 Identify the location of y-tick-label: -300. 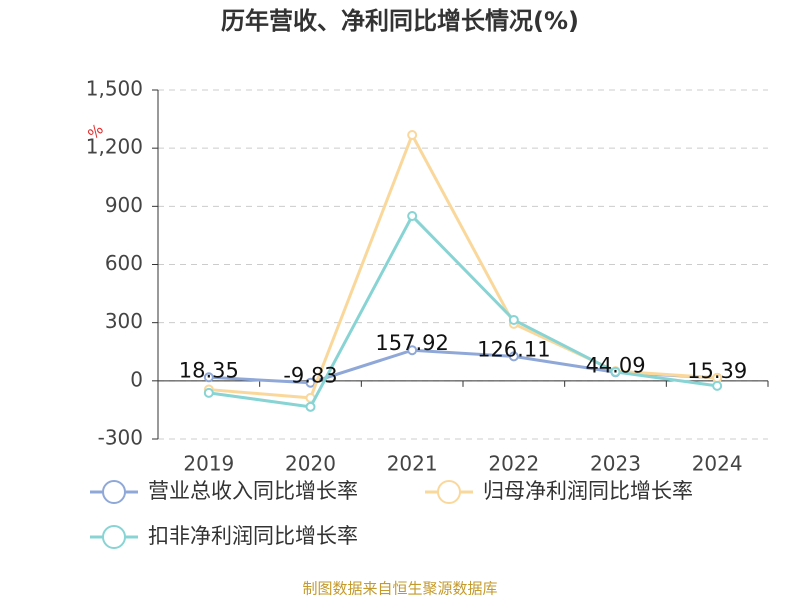
(120, 438).